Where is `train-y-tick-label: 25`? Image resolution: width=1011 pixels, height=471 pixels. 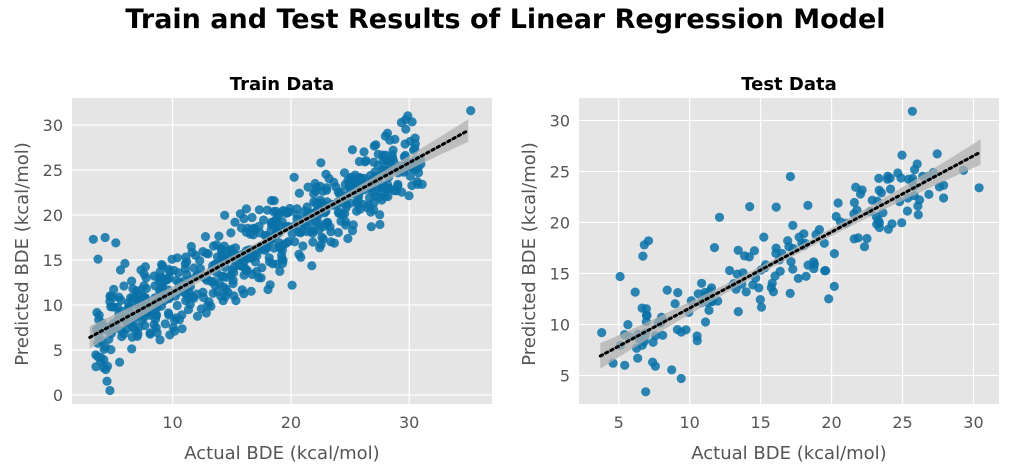 train-y-tick-label: 25 is located at coordinates (53, 170).